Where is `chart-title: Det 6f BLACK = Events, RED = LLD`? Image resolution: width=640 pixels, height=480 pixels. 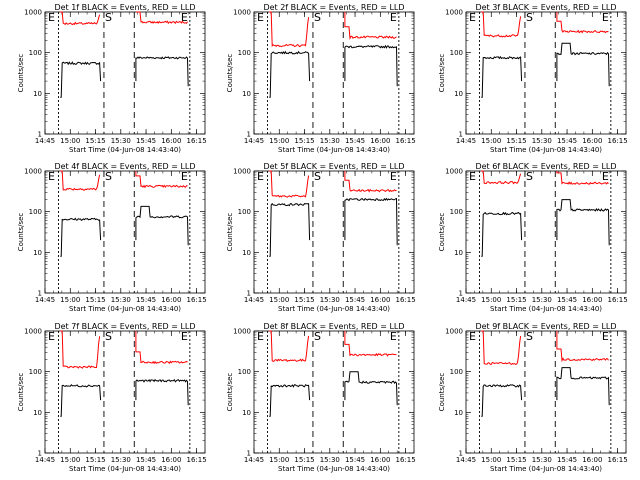 chart-title: Det 6f BLACK = Events, RED = LLD is located at coordinates (545, 166).